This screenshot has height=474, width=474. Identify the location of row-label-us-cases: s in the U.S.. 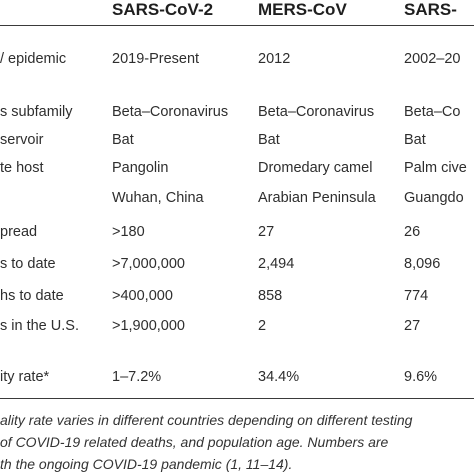
(39, 326).